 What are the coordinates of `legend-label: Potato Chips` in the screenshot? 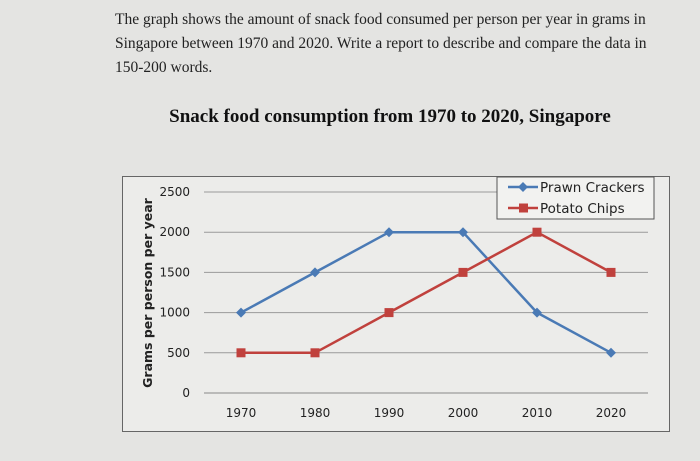 It's located at (582, 209).